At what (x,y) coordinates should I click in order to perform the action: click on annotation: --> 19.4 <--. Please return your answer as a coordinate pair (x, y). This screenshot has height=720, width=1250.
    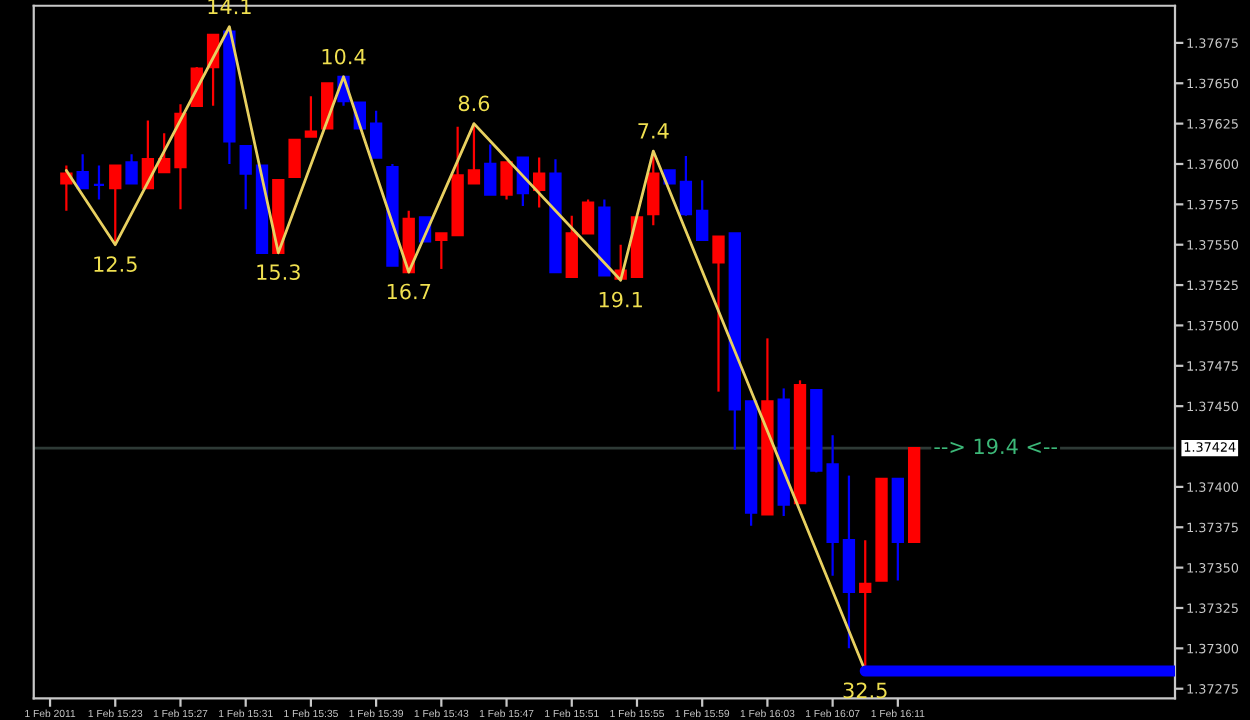
    Looking at the image, I should click on (995, 446).